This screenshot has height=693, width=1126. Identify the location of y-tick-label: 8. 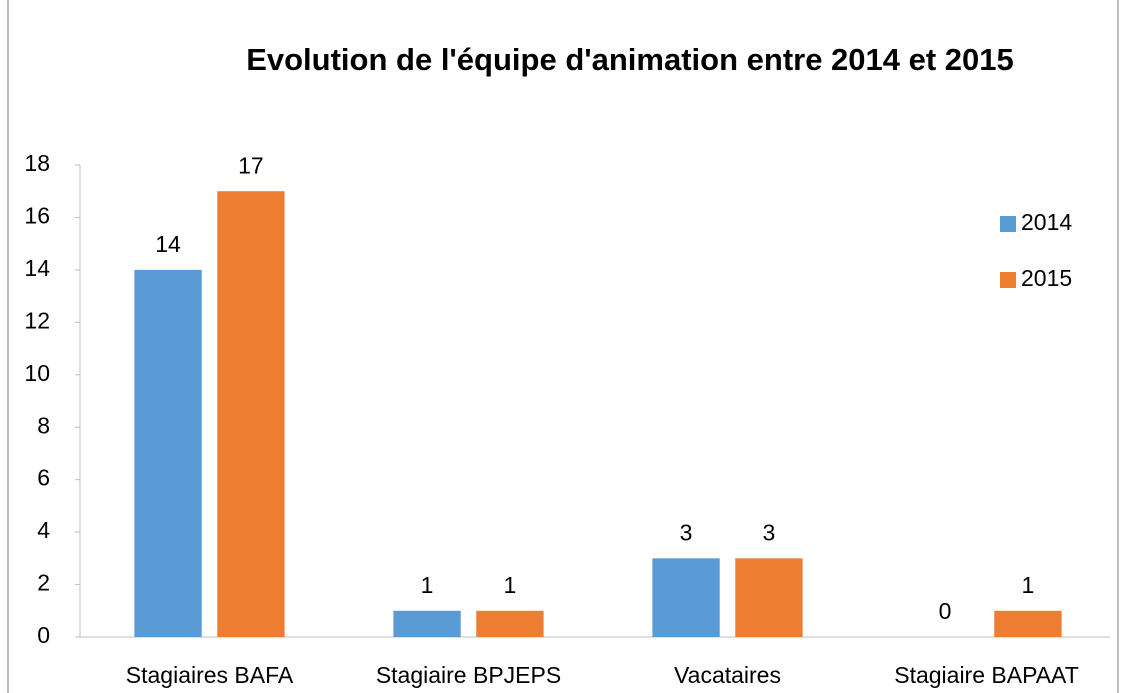
(43, 425).